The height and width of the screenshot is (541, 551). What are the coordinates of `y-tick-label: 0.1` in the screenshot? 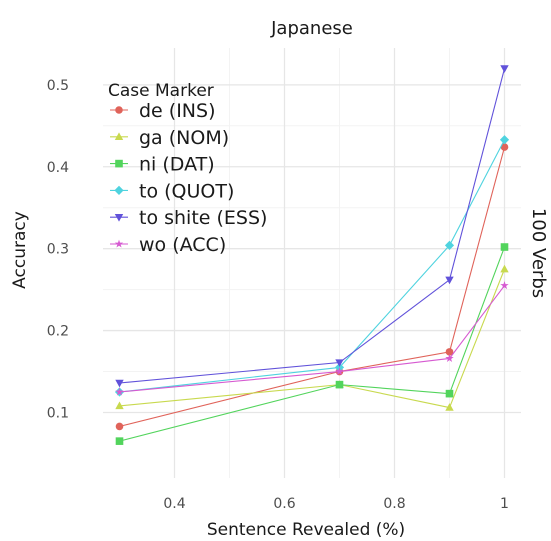 It's located at (58, 413).